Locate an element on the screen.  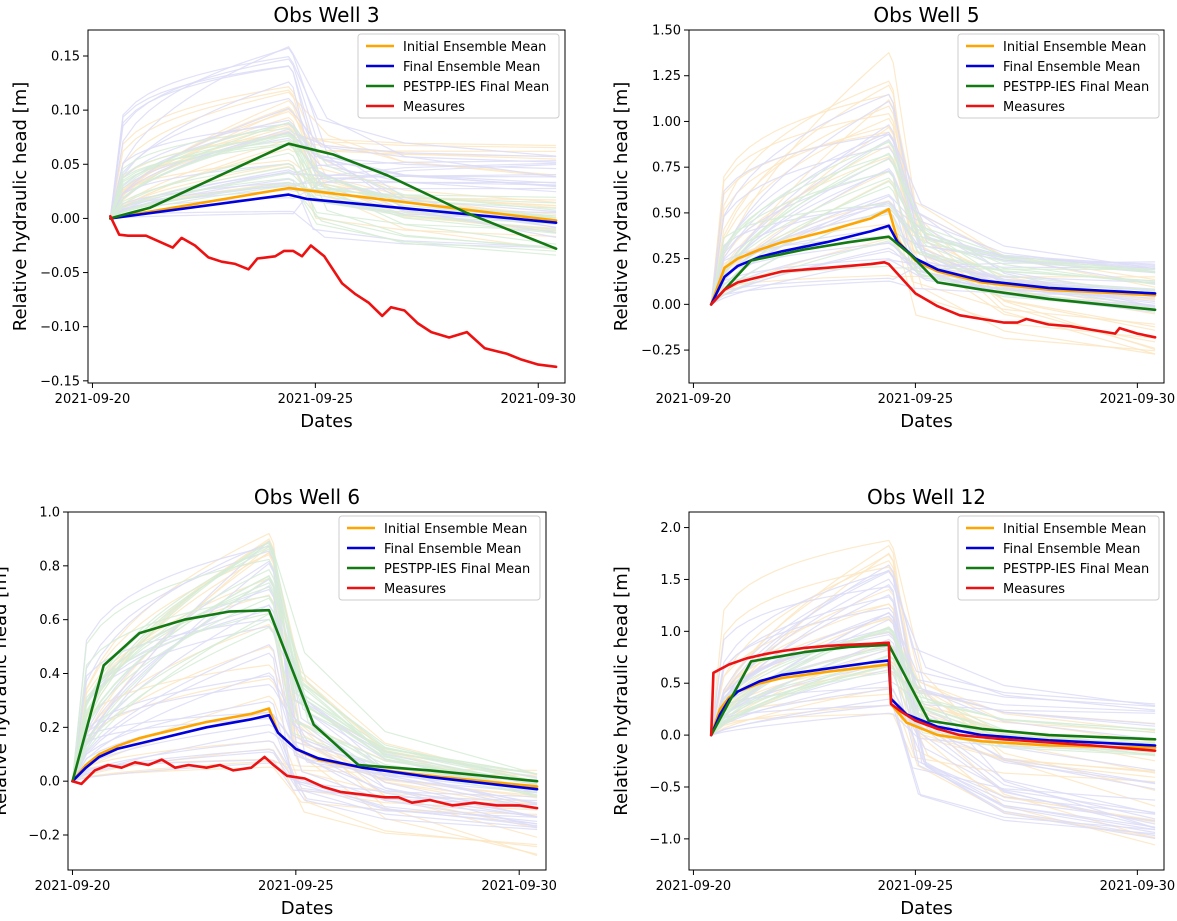
y-tick-label: 1.00 is located at coordinates (666, 122).